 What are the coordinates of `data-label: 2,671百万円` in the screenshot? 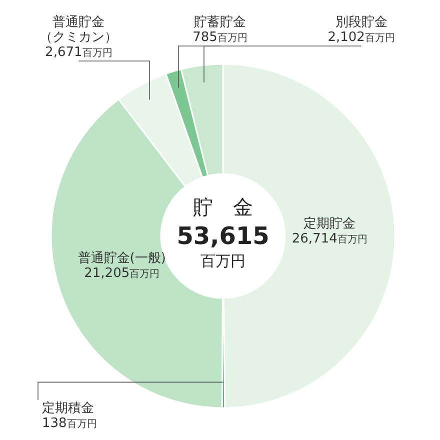 It's located at (78, 52).